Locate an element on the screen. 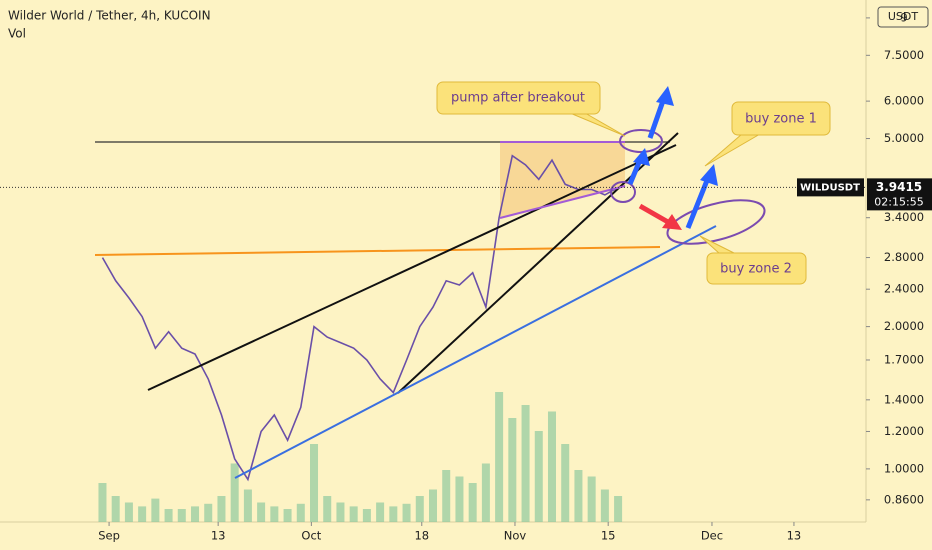 This screenshot has height=550, width=932. y-tick-label: 1.7000 is located at coordinates (904, 359).